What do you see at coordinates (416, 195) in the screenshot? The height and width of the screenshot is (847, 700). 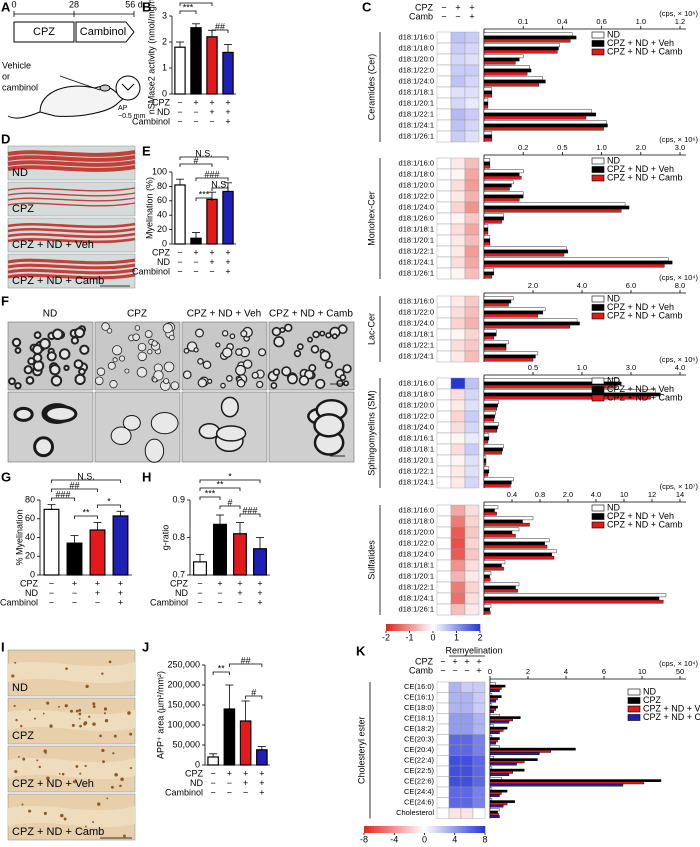 I see `row-label: d18:1/22:0` at bounding box center [416, 195].